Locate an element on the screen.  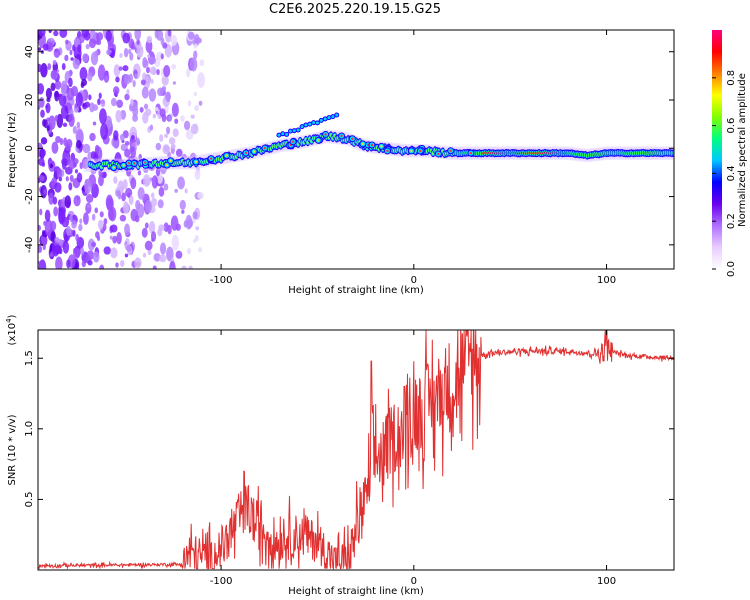
snr-x-tick-label: 0 is located at coordinates (414, 581).